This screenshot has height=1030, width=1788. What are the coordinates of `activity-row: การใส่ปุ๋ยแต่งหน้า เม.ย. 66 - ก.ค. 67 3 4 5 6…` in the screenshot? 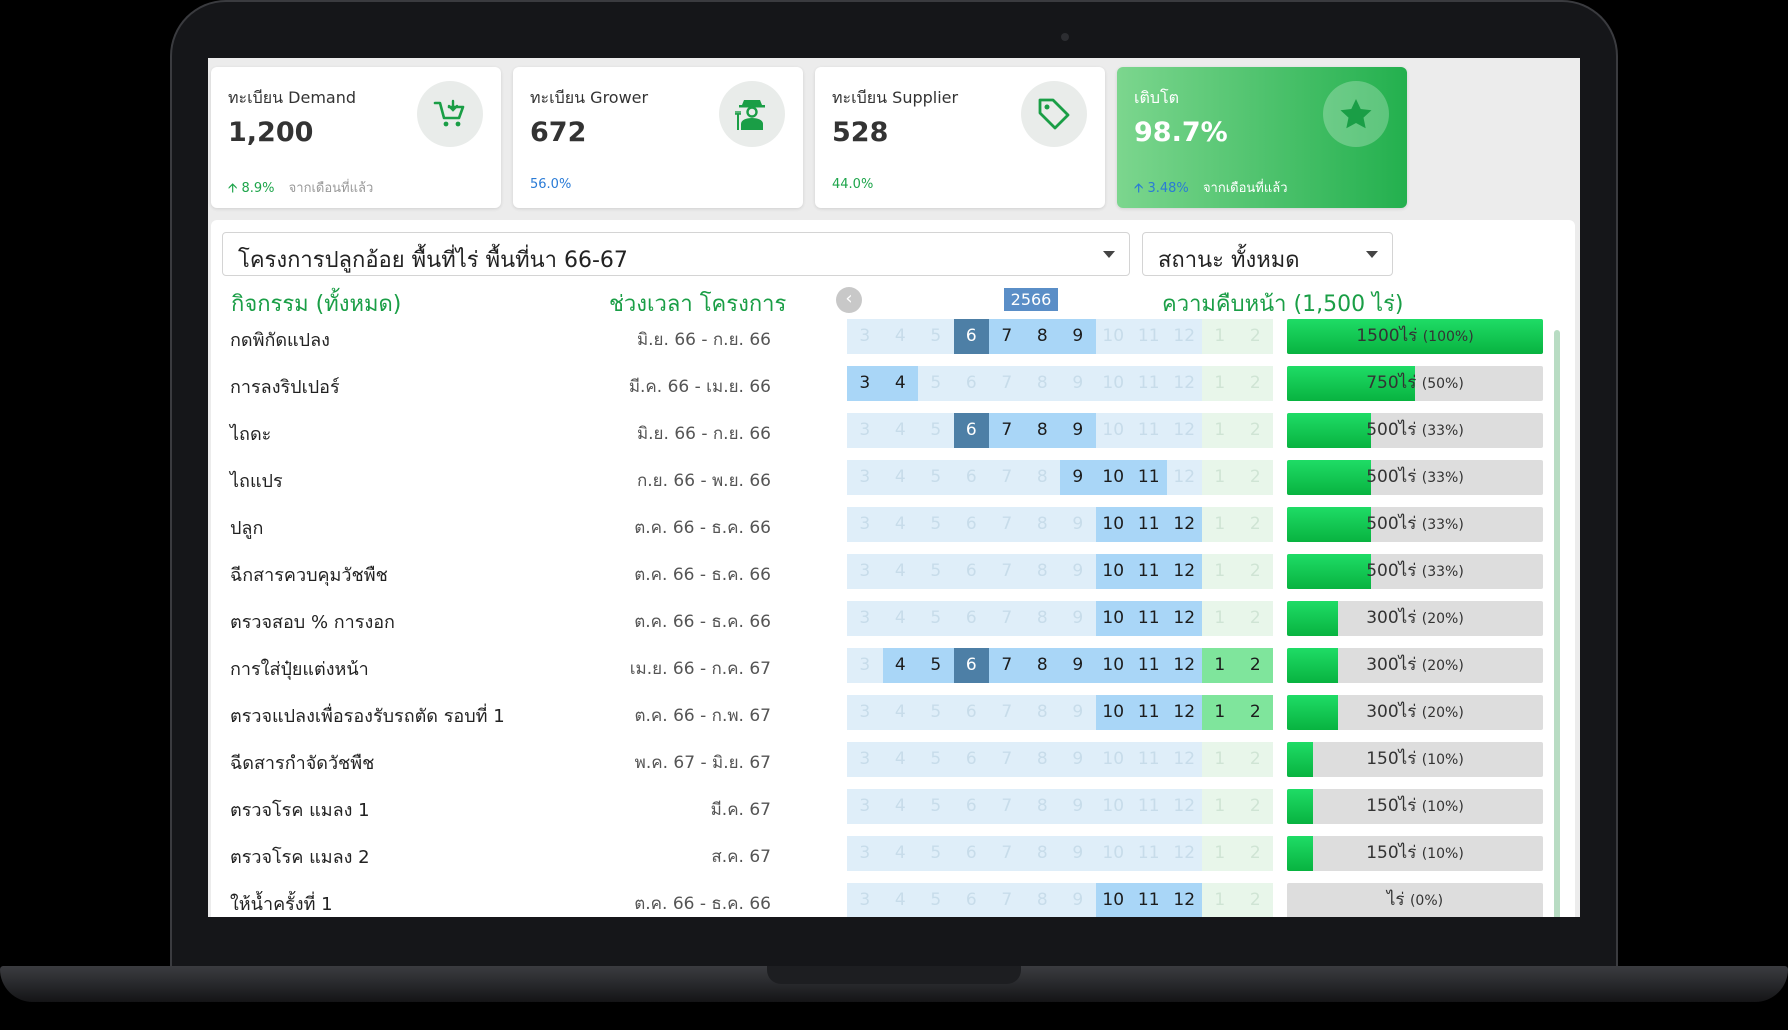 It's located at (893, 666).